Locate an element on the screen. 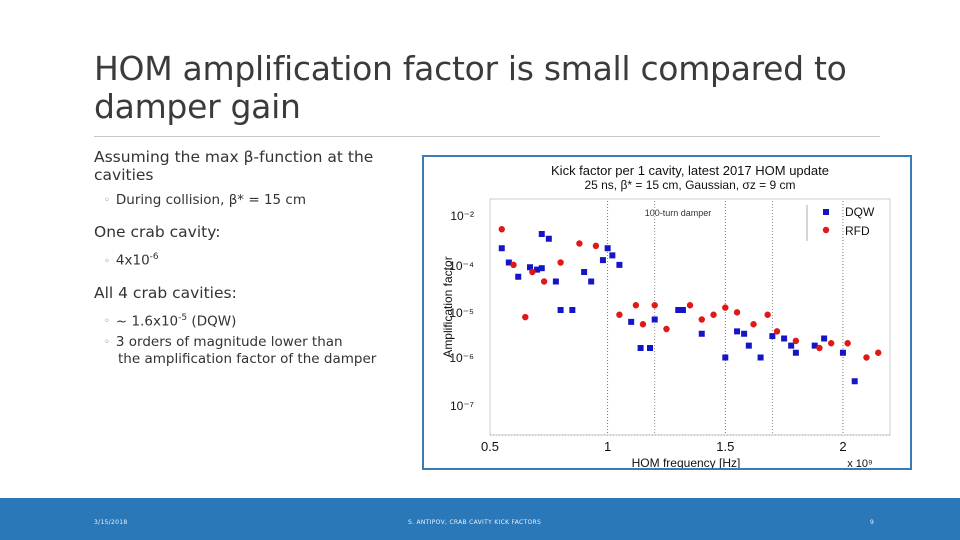  x-multiplier-label: x 10⁹ is located at coordinates (860, 463).